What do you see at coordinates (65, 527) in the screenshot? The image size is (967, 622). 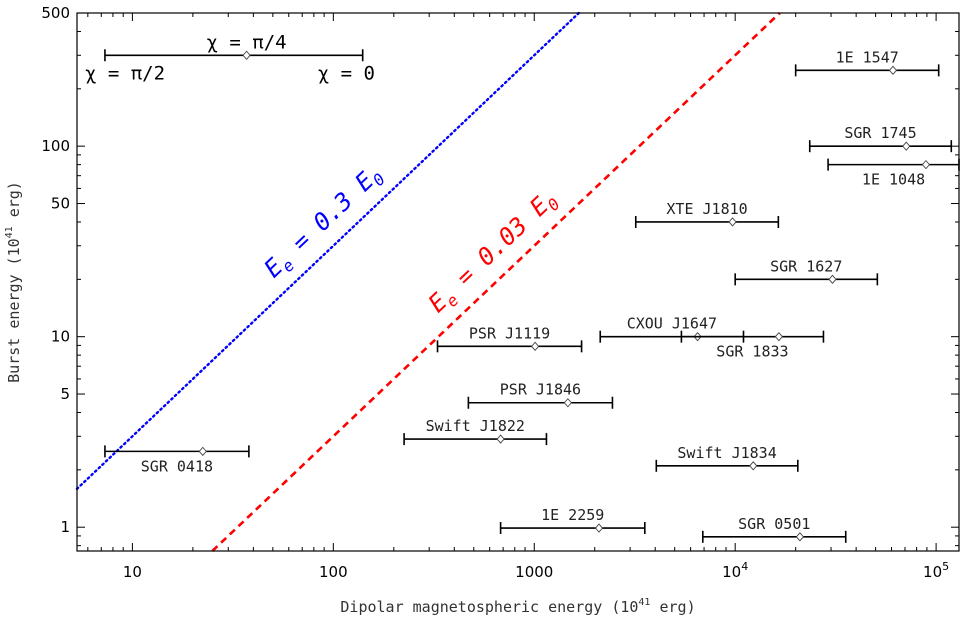 I see `y-tick-label: 1` at bounding box center [65, 527].